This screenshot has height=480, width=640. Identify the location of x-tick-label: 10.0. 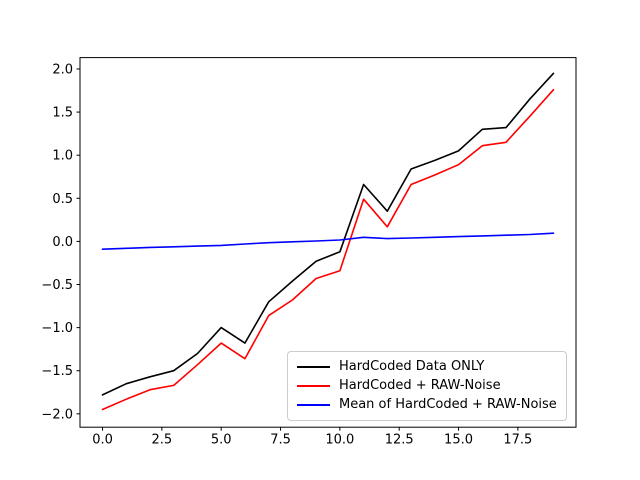
(339, 440).